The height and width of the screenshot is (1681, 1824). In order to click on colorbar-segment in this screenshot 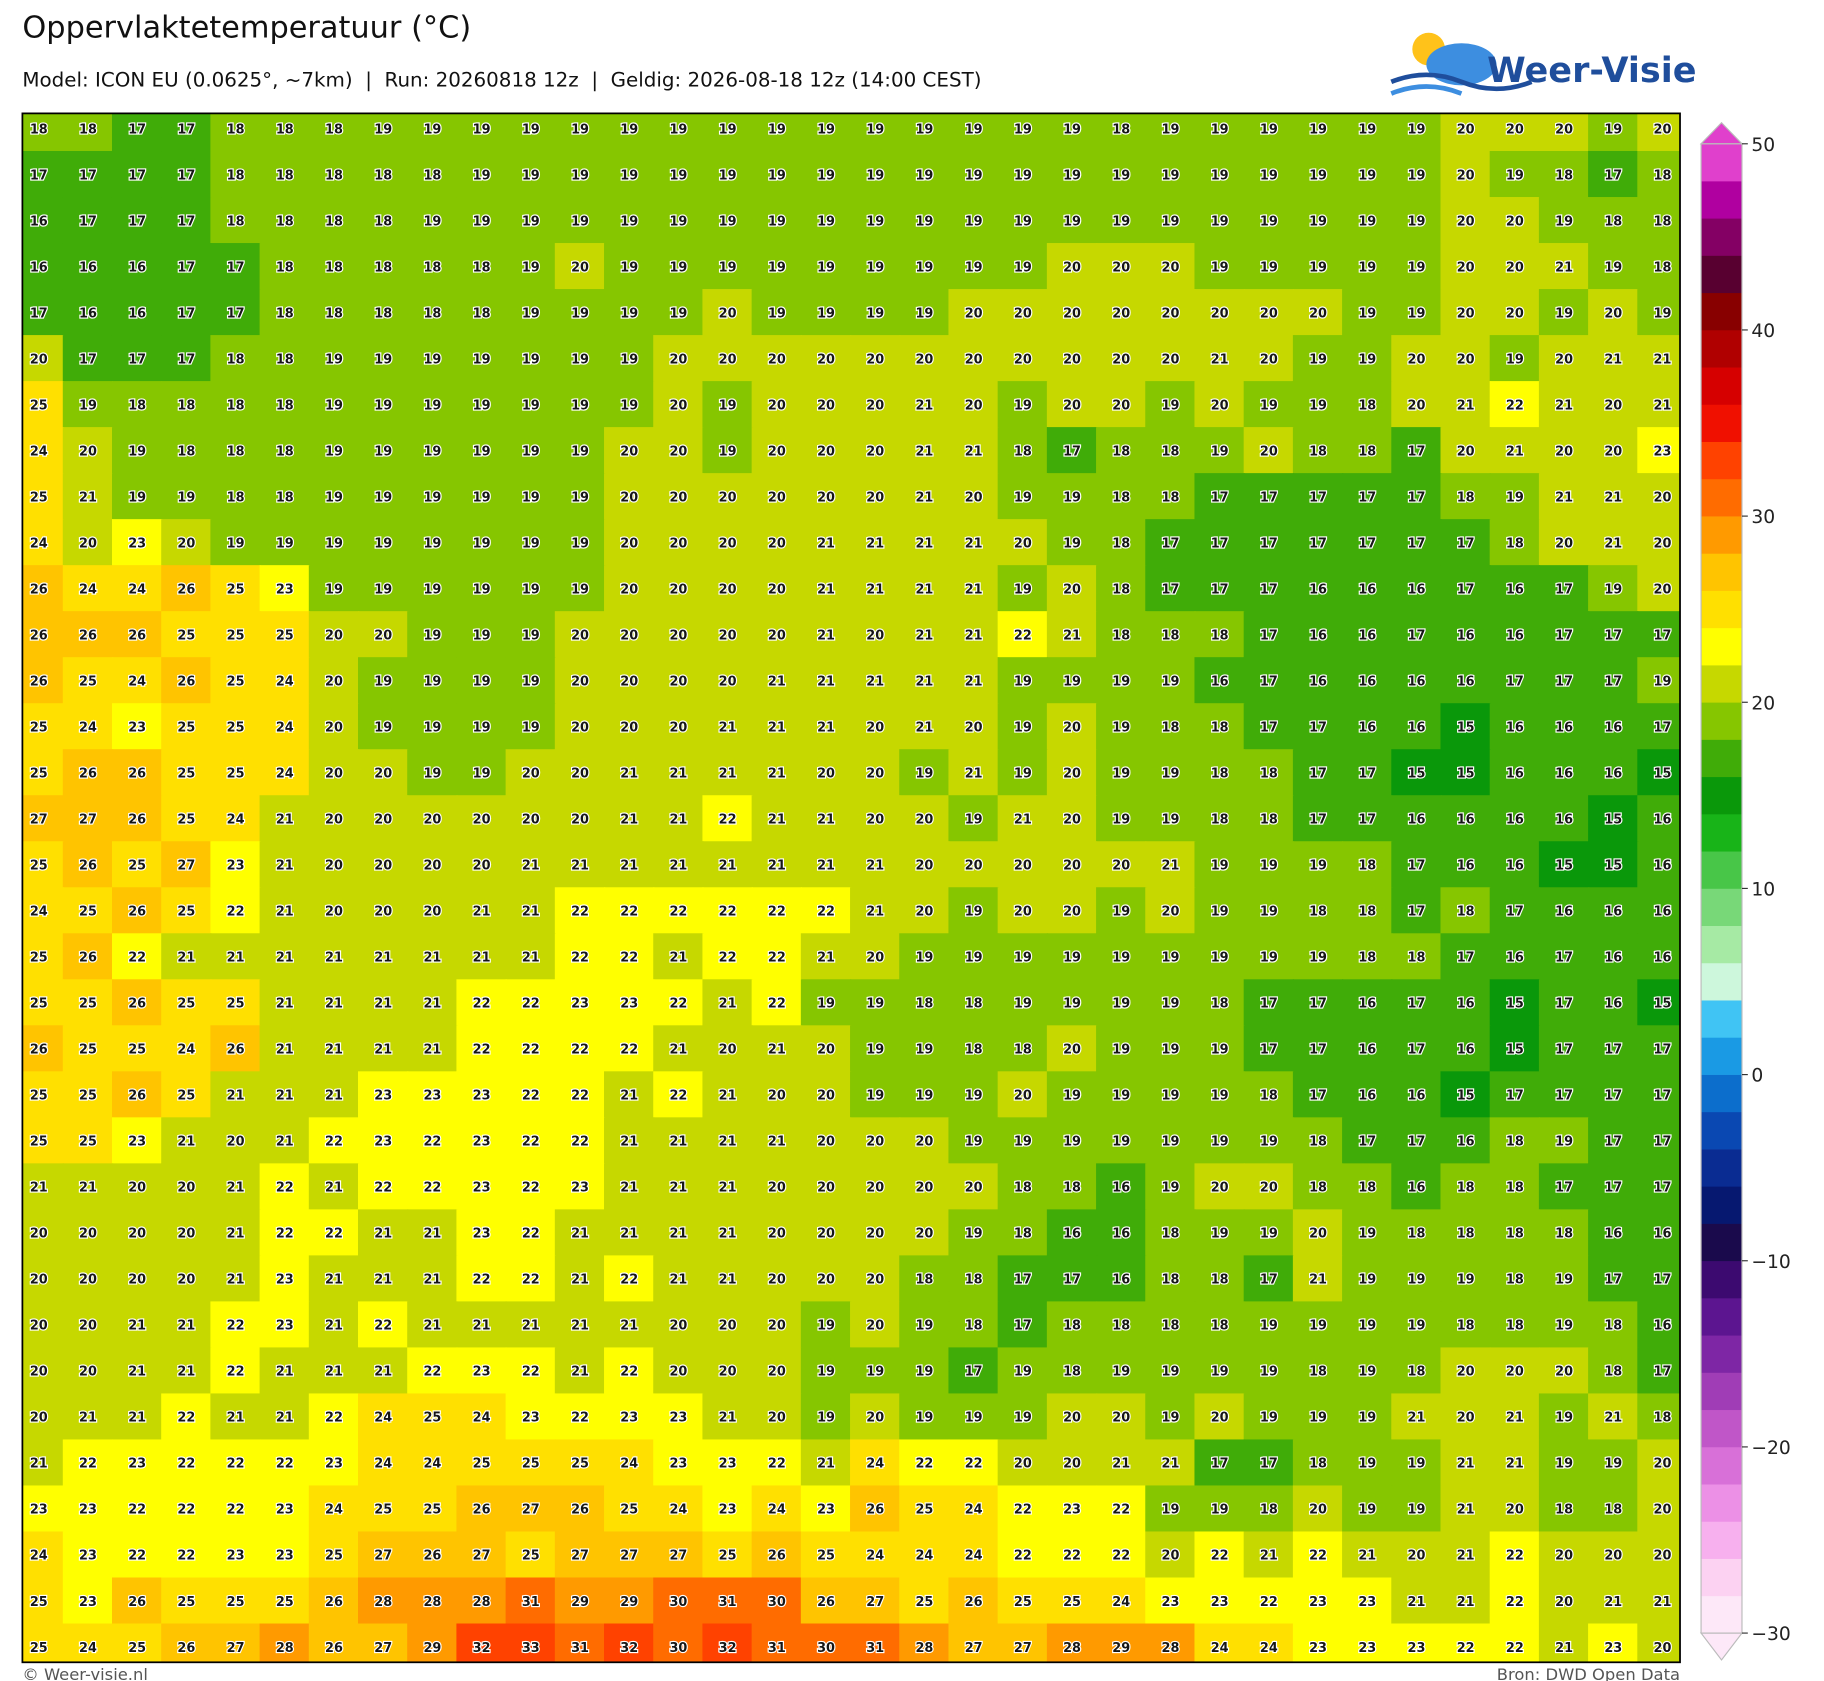, I will do `click(1721, 200)`.